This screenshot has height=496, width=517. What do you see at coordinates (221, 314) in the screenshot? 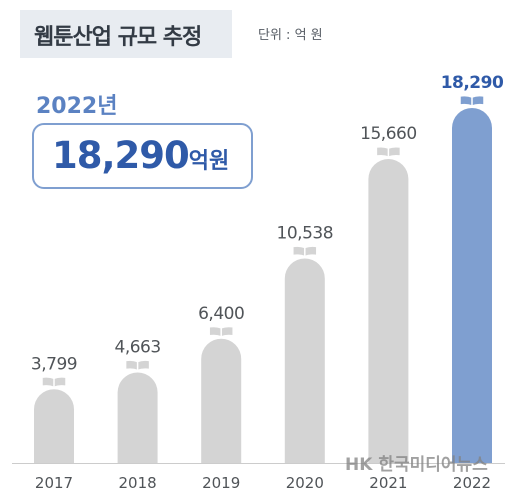
I see `data-label-2019: 6,400` at bounding box center [221, 314].